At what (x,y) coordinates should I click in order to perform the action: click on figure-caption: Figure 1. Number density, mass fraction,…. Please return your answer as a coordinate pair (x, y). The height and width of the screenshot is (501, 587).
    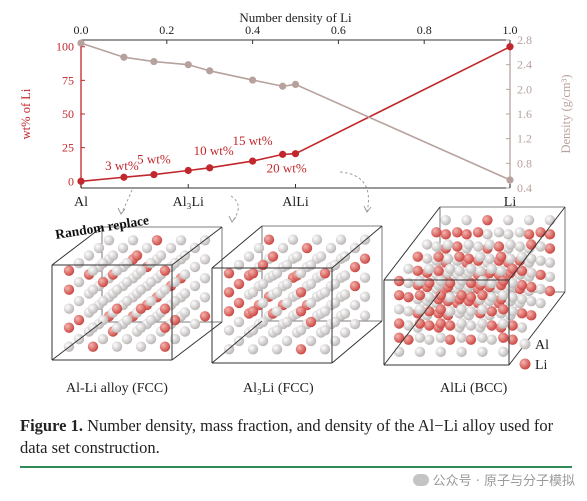
    Looking at the image, I should click on (296, 437).